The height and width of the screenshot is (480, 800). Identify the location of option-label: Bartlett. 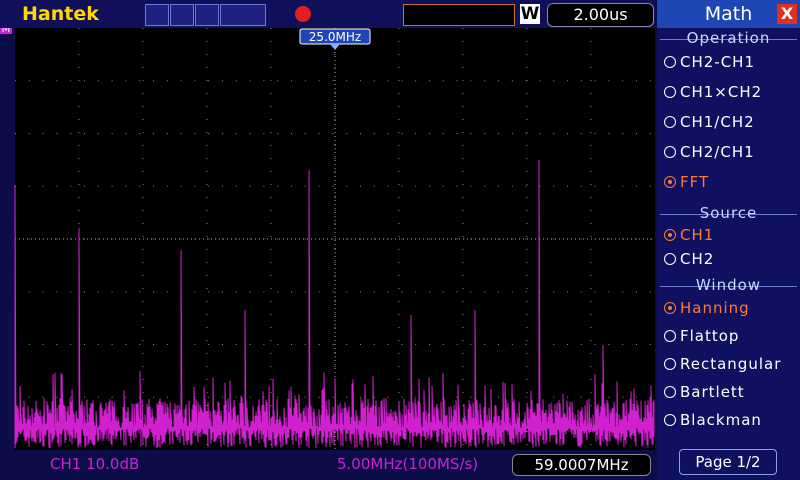
(712, 392).